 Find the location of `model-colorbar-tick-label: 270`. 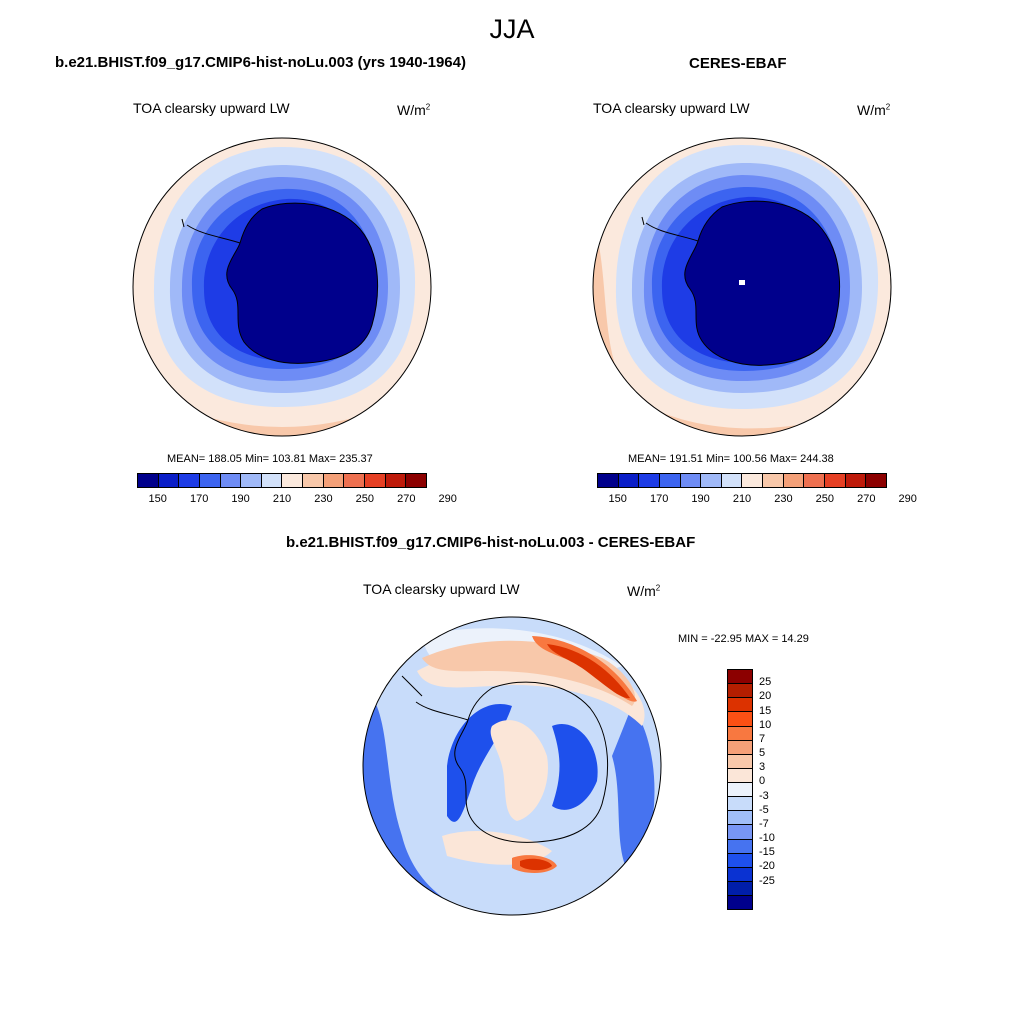

model-colorbar-tick-label: 270 is located at coordinates (406, 499).